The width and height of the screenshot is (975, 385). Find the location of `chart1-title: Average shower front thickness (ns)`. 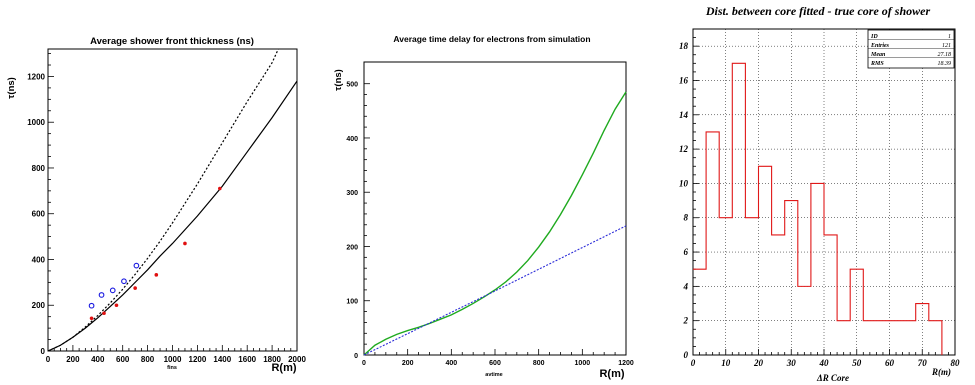

chart1-title: Average shower front thickness (ns) is located at coordinates (172, 41).